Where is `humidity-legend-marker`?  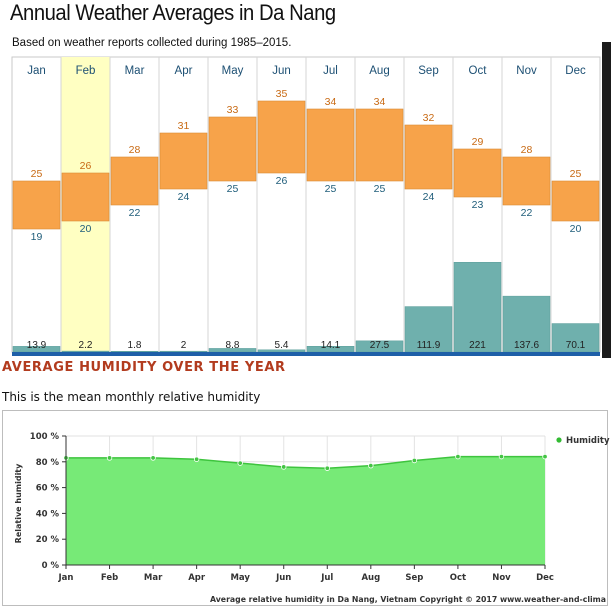
humidity-legend-marker is located at coordinates (559, 440).